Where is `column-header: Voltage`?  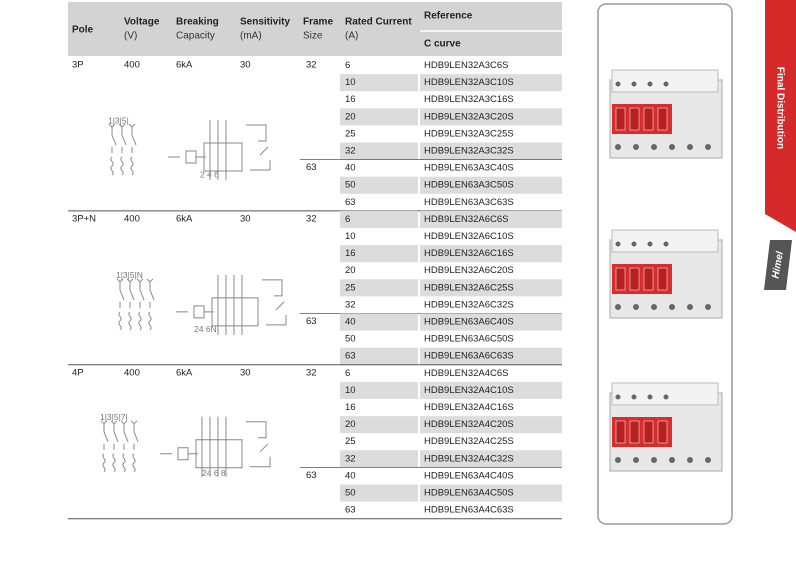 column-header: Voltage is located at coordinates (142, 22).